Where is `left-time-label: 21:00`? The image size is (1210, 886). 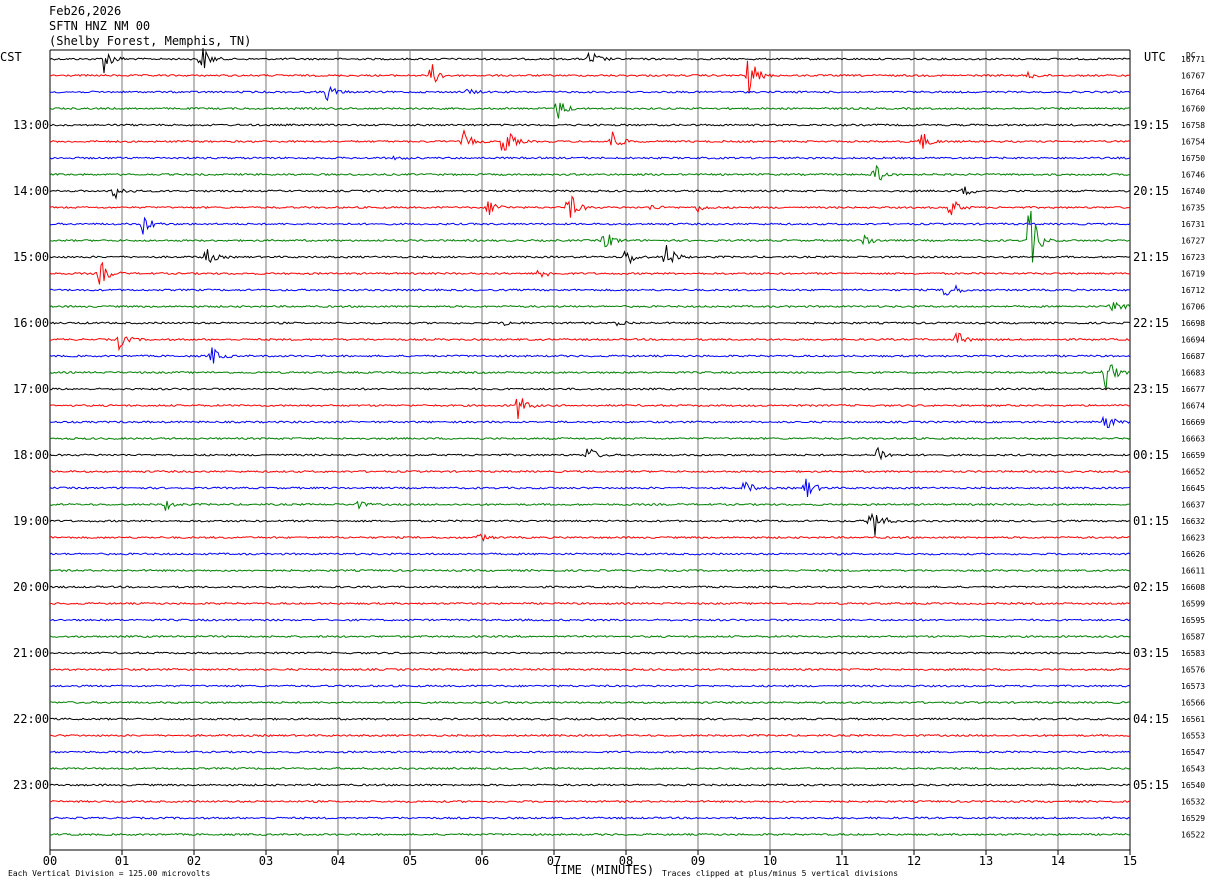 left-time-label: 21:00 is located at coordinates (31, 653).